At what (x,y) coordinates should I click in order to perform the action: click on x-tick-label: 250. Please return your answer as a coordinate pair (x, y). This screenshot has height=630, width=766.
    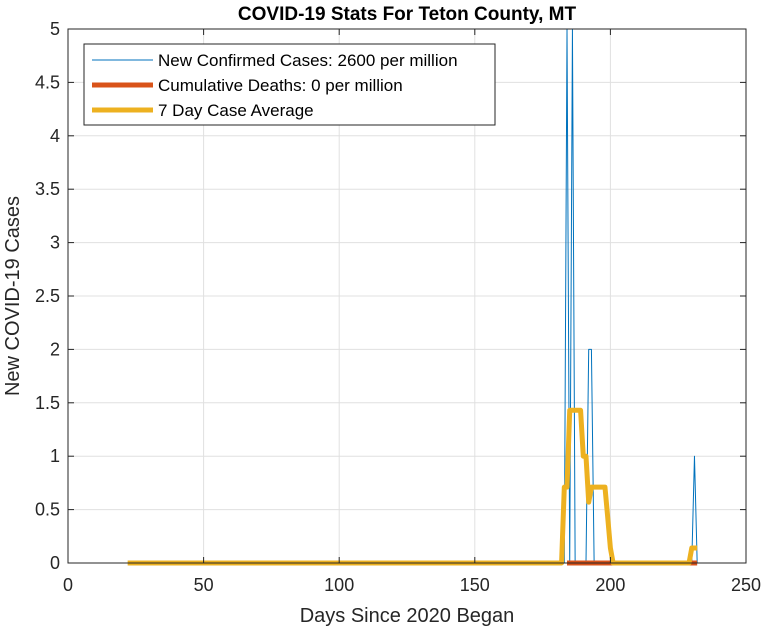
    Looking at the image, I should click on (746, 585).